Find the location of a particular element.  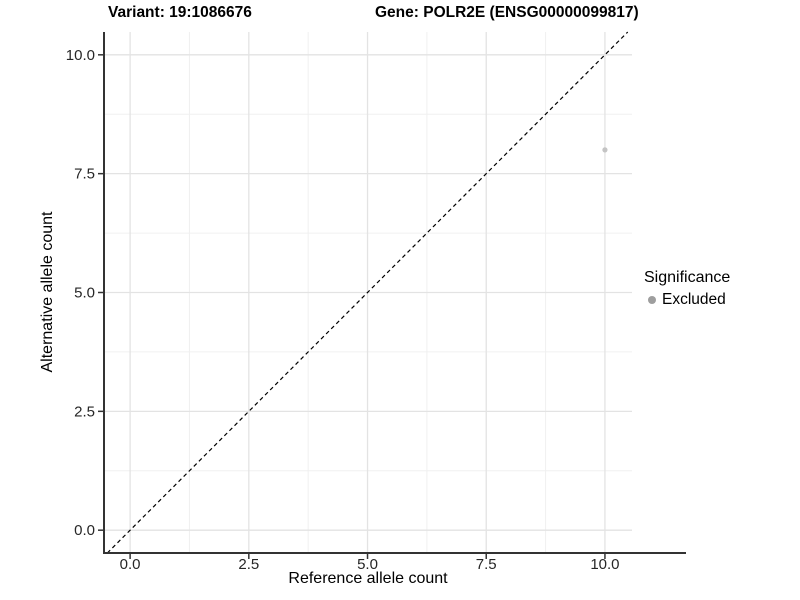

legend-key-point-icon is located at coordinates (652, 299).